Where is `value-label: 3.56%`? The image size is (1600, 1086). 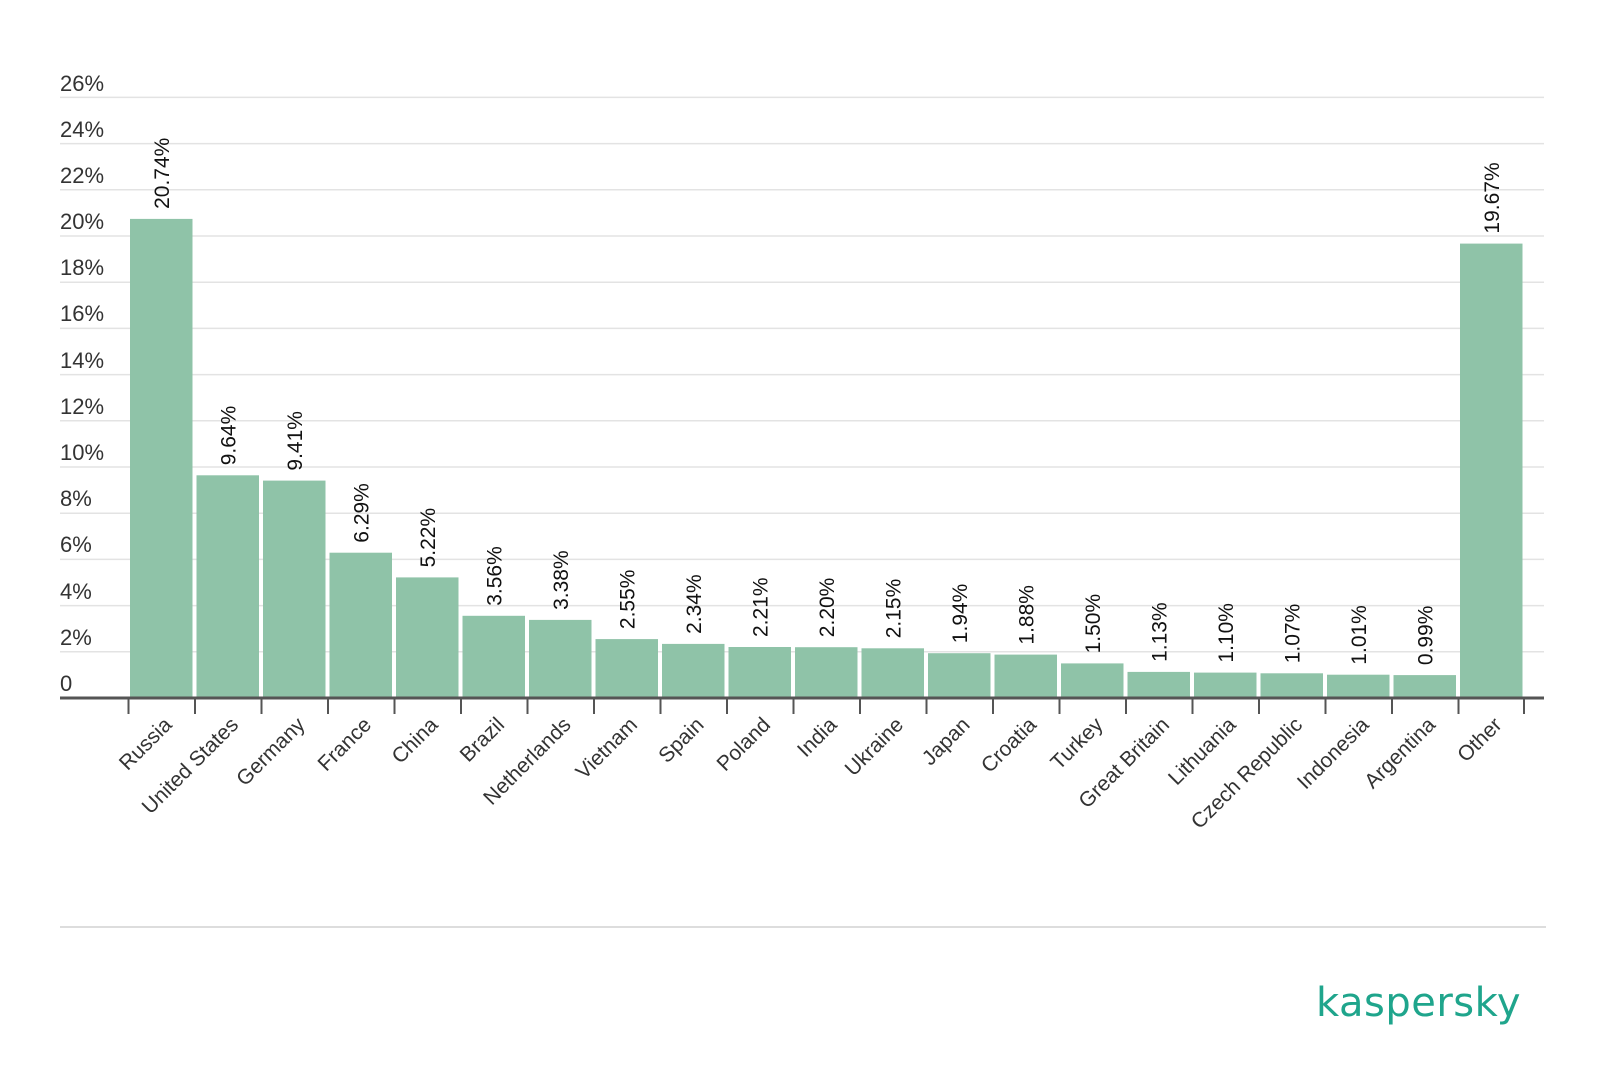 value-label: 3.56% is located at coordinates (494, 576).